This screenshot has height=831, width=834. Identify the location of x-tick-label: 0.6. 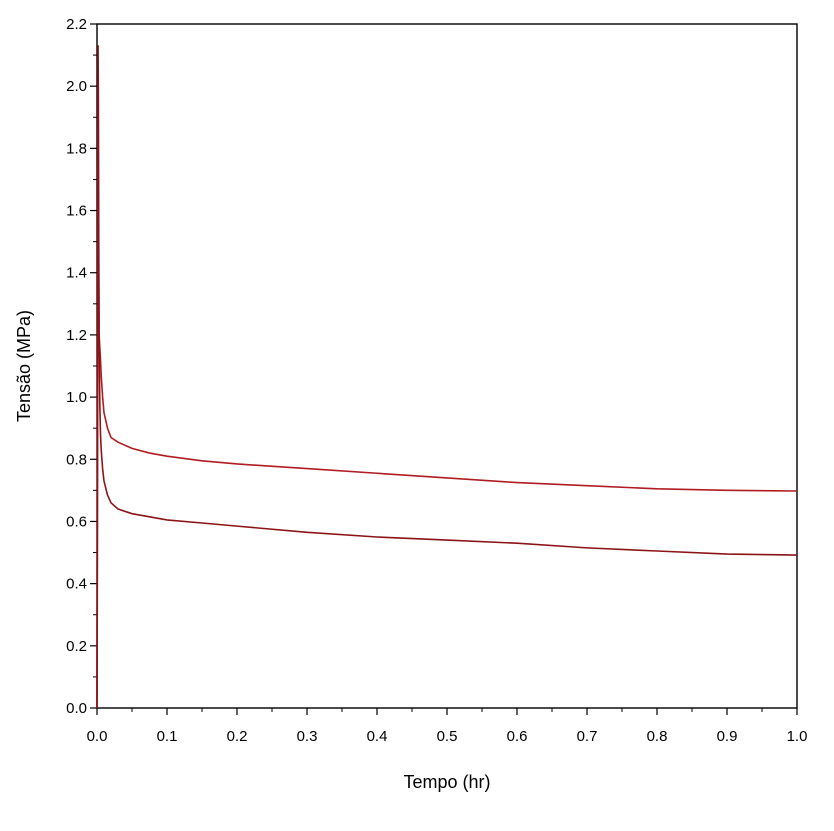
(517, 736).